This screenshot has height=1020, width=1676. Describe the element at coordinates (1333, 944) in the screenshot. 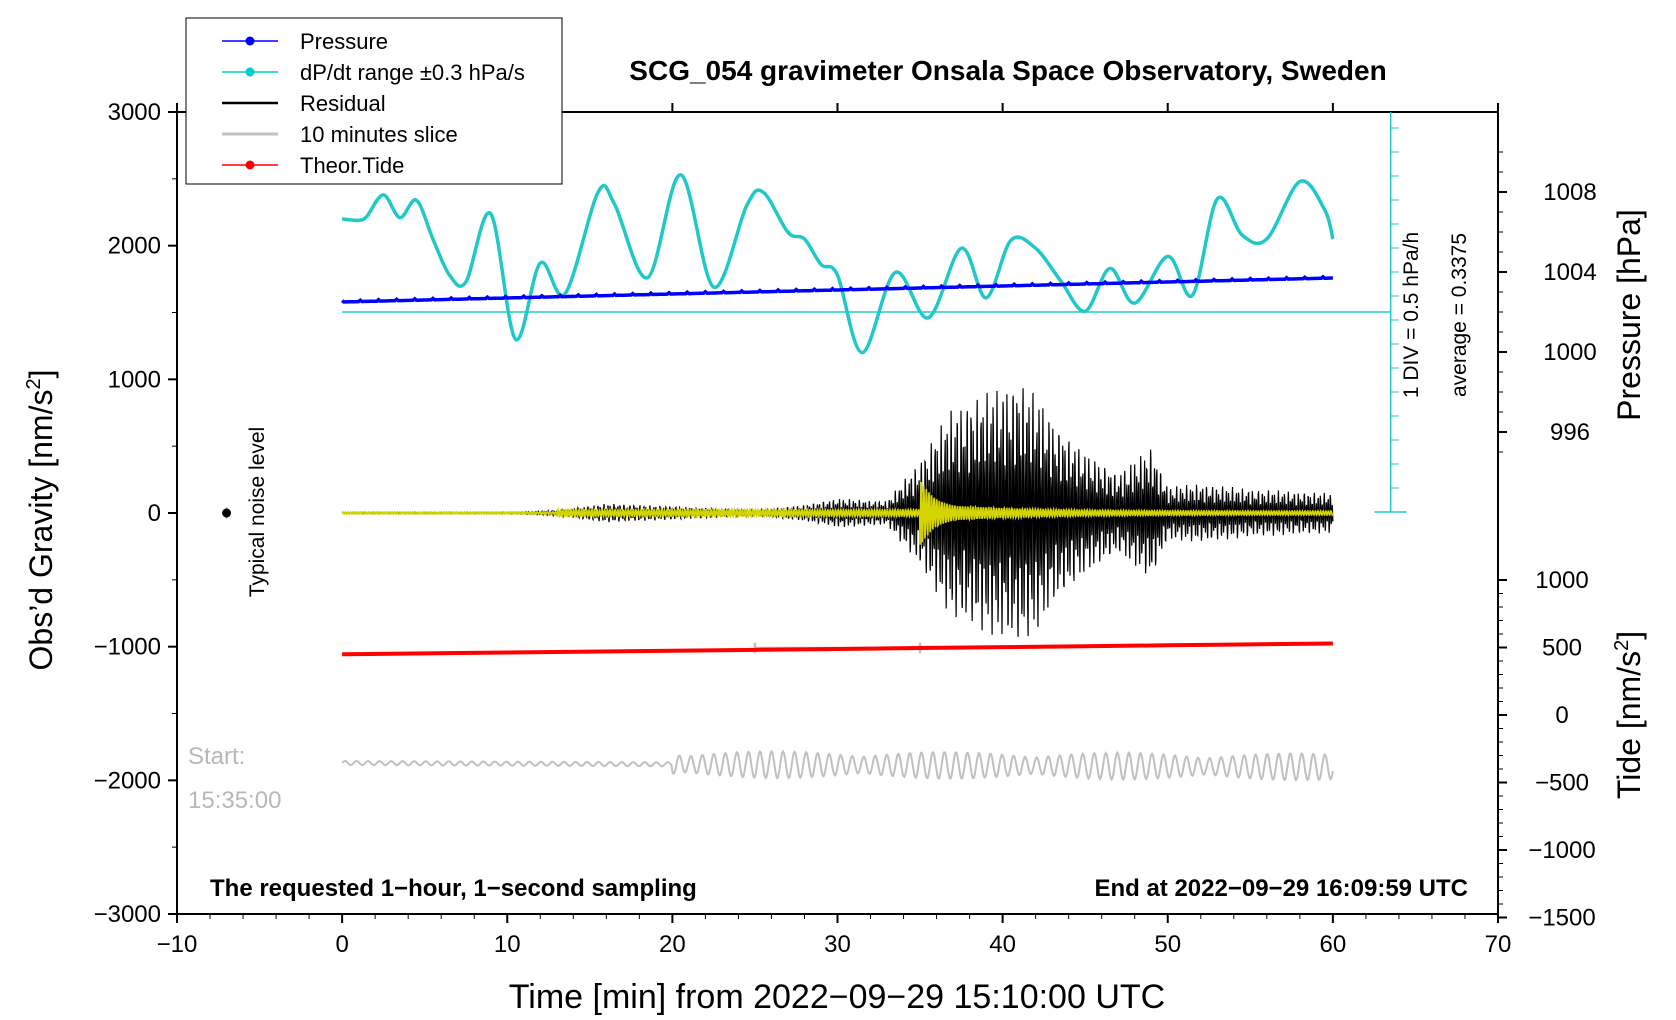

I see `x-tick-label: 60` at that location.